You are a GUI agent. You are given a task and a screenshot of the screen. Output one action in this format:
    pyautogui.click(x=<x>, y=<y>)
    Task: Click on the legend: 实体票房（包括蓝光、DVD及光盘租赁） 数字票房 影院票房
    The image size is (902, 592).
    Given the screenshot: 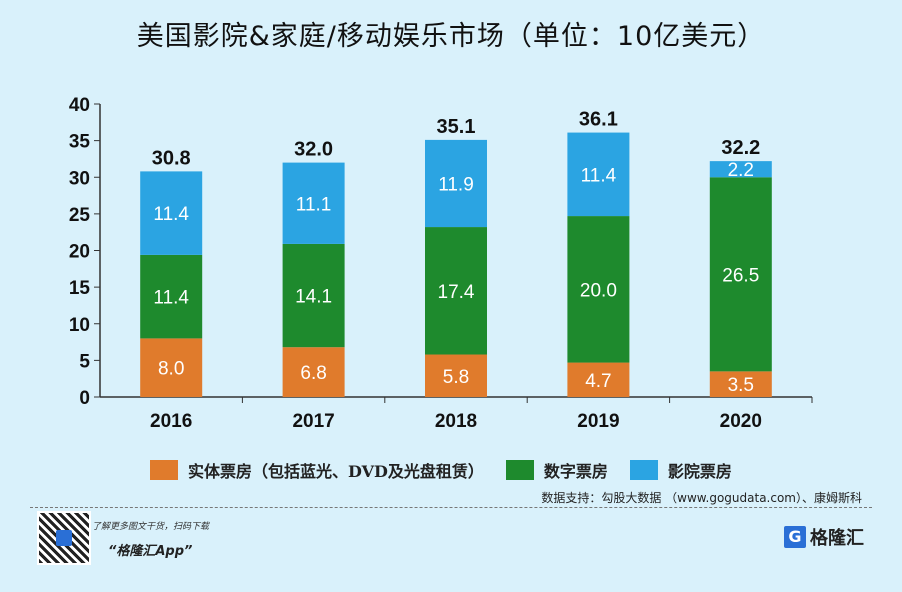 What is the action you would take?
    pyautogui.click(x=452, y=470)
    